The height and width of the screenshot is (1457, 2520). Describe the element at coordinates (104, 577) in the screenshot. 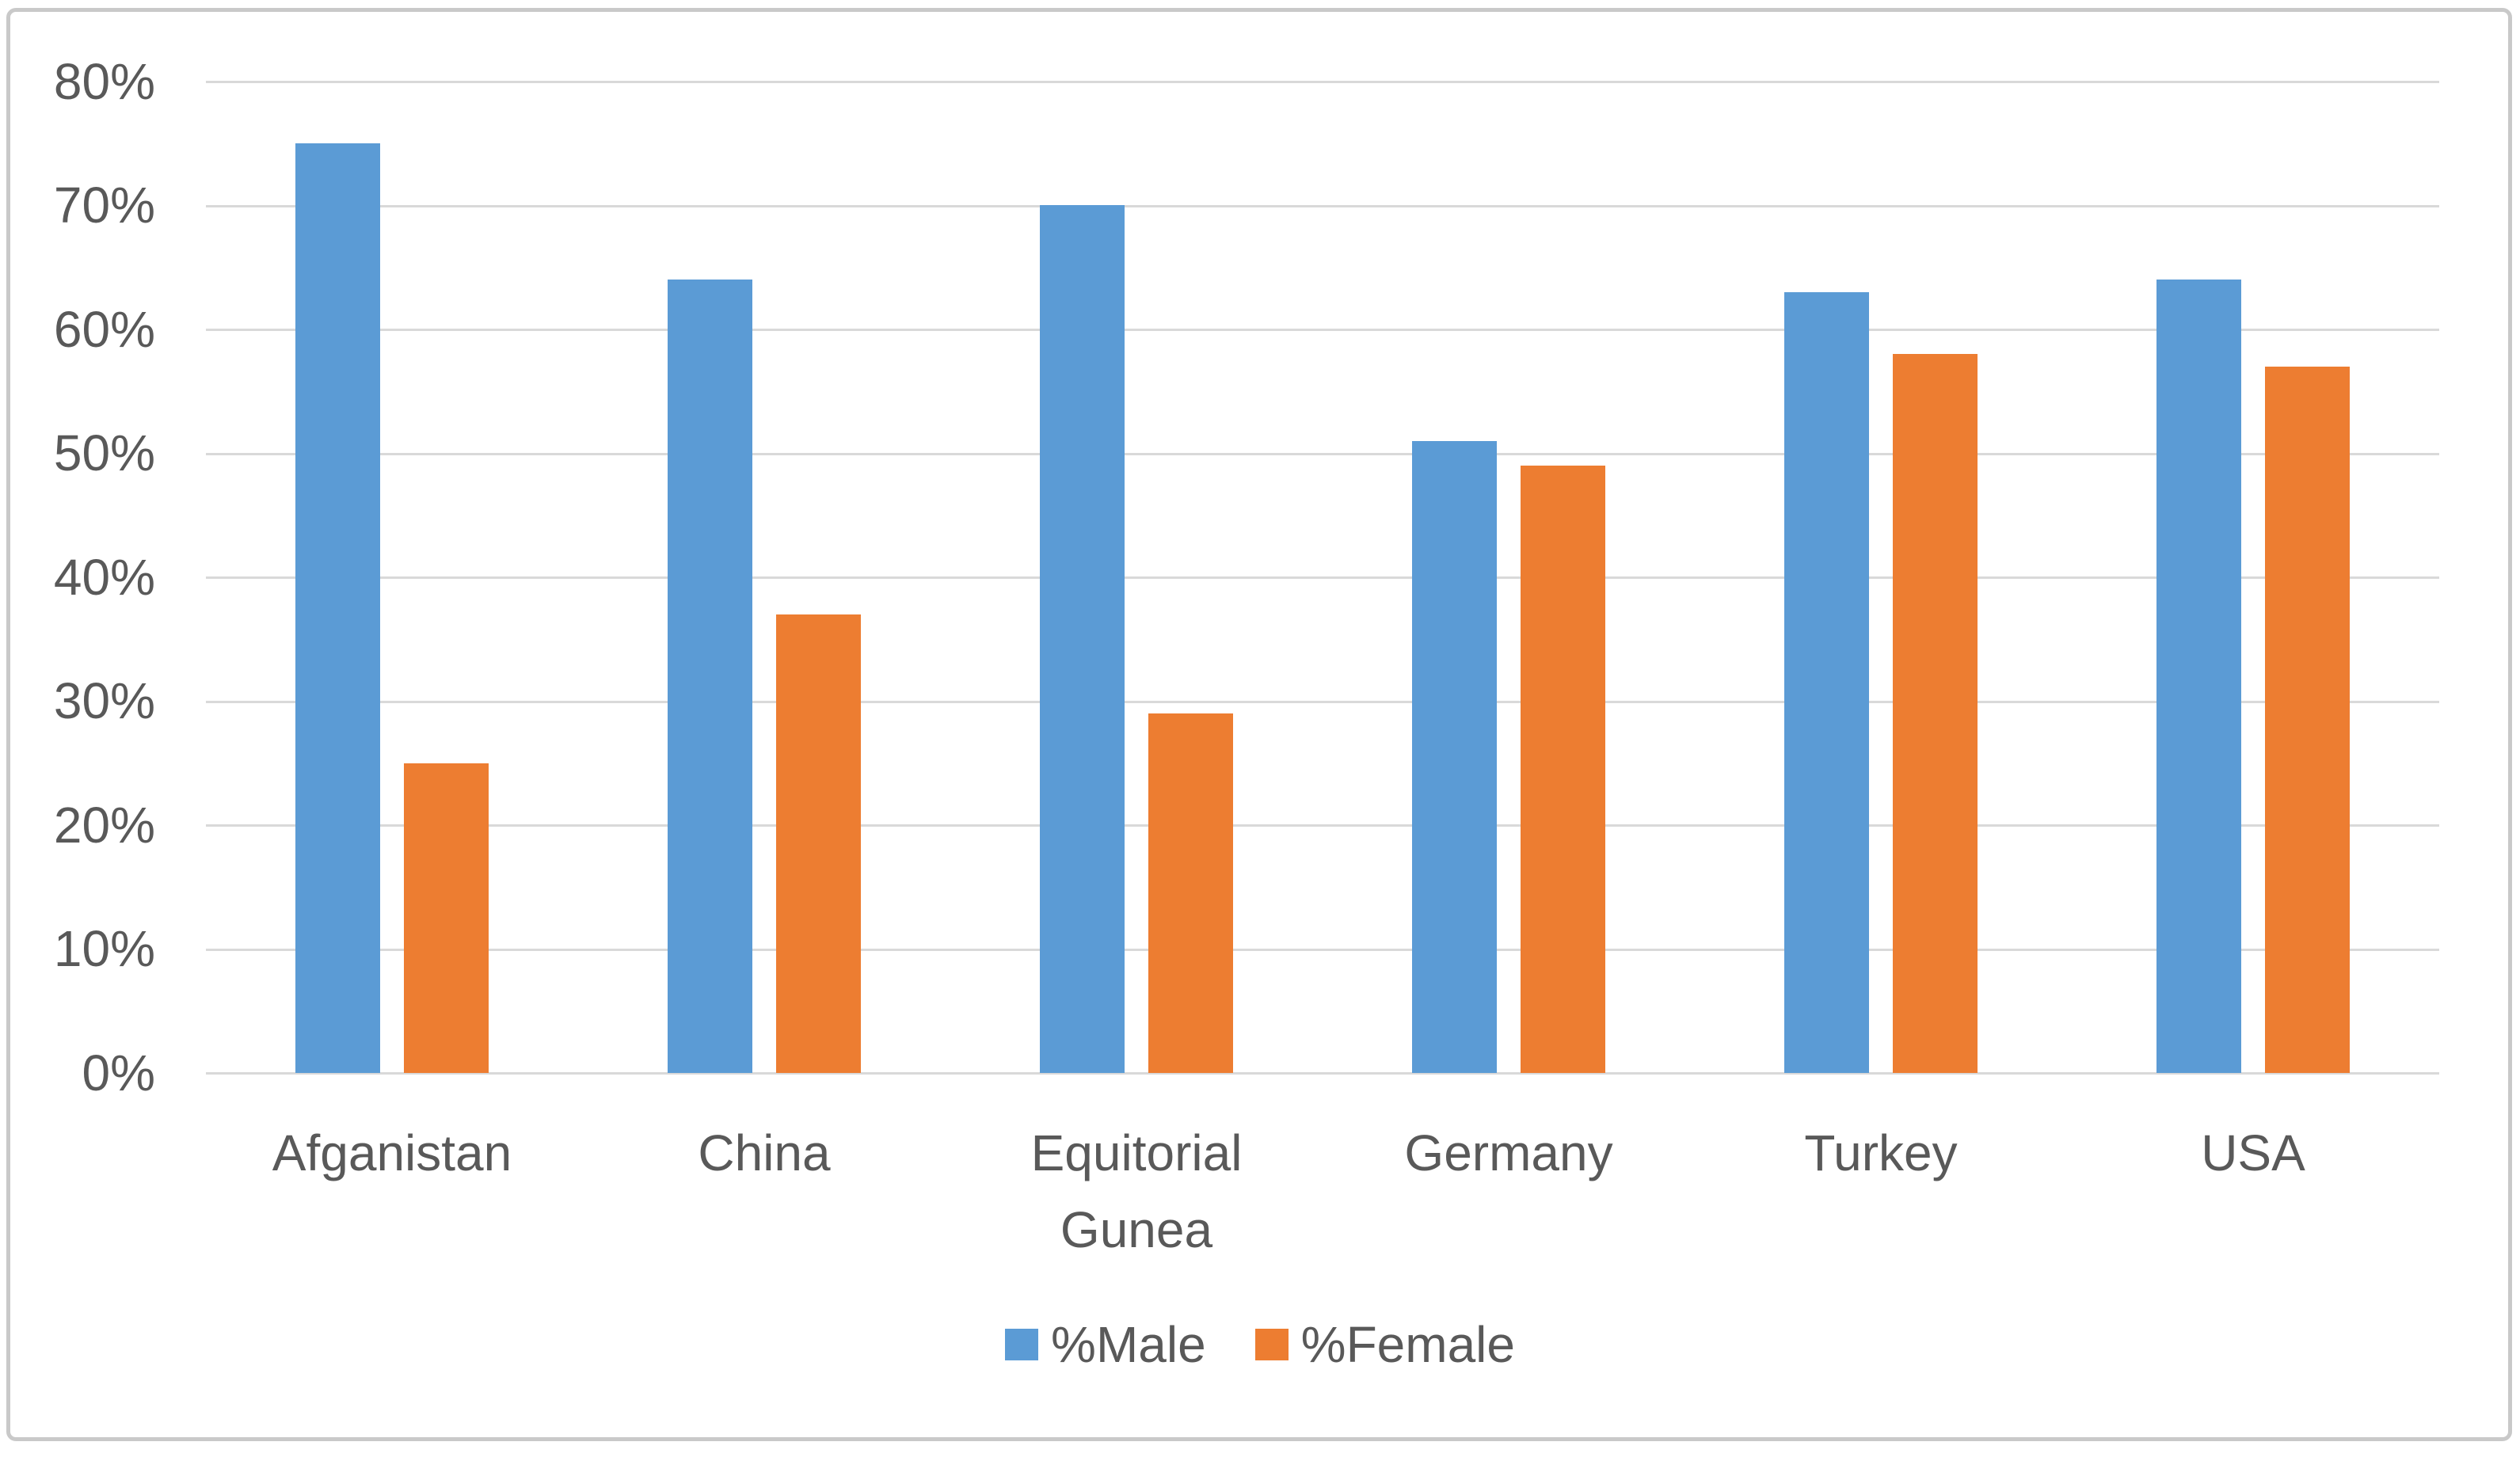

I see `y-axis-label: 40%` at that location.